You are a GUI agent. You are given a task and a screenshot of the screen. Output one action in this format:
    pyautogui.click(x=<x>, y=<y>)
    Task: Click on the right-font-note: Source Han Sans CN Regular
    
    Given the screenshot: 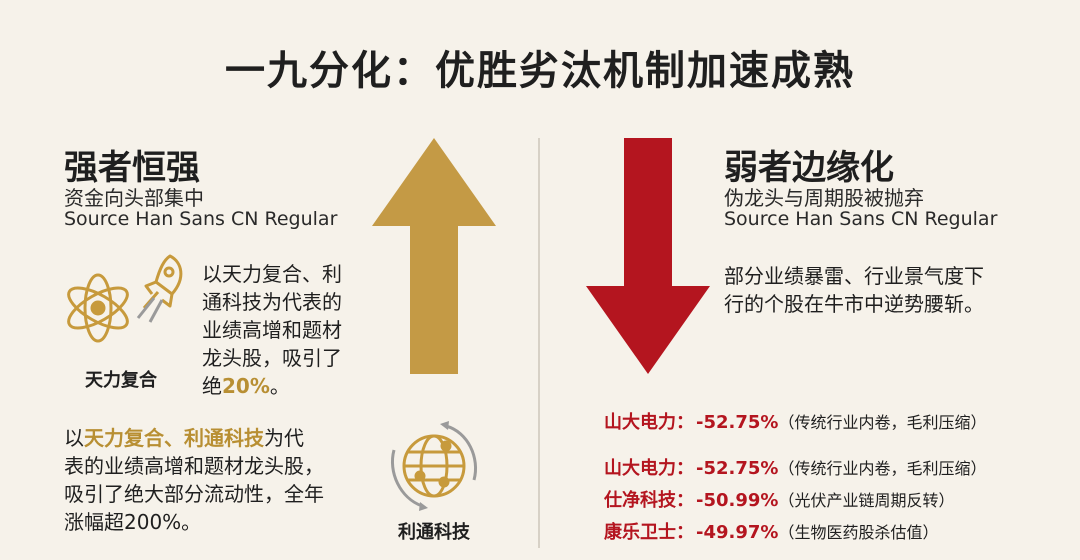 What is the action you would take?
    pyautogui.click(x=861, y=219)
    